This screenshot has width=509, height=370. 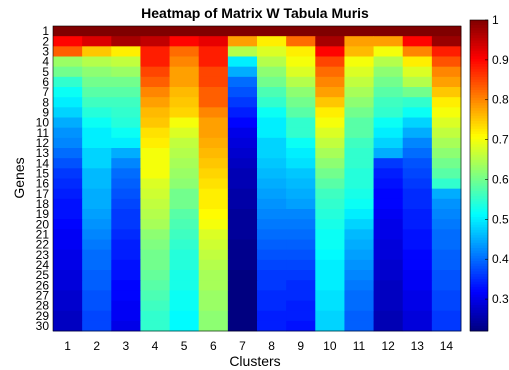 What do you see at coordinates (43, 285) in the screenshot?
I see `y-tick-label: 26` at bounding box center [43, 285].